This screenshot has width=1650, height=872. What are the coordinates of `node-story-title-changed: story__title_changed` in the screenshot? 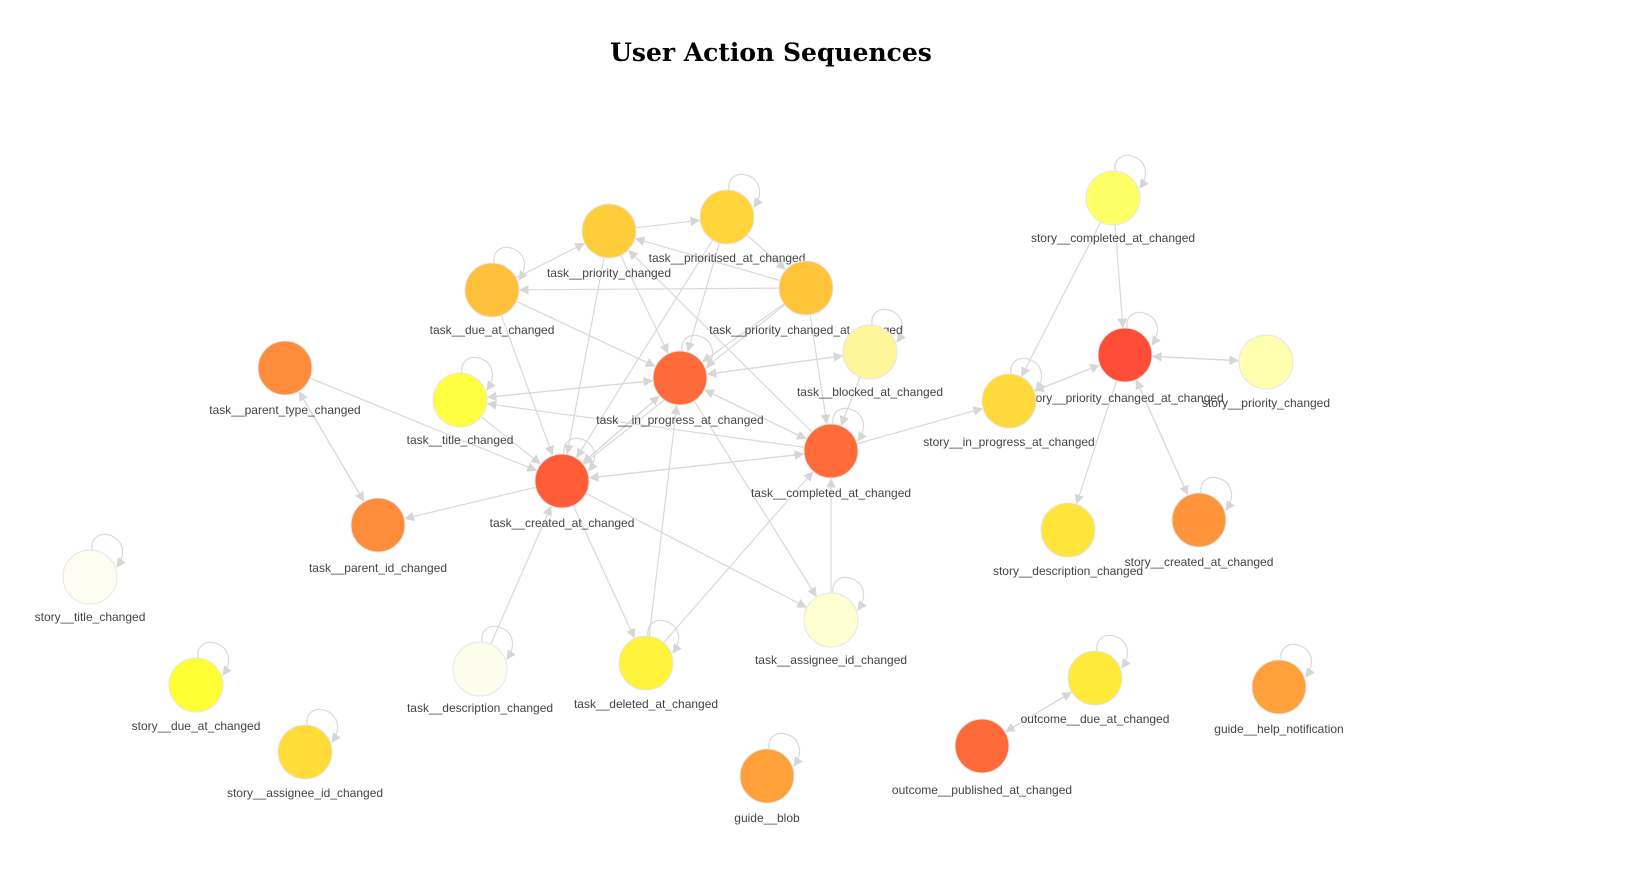 It's located at (90, 586).